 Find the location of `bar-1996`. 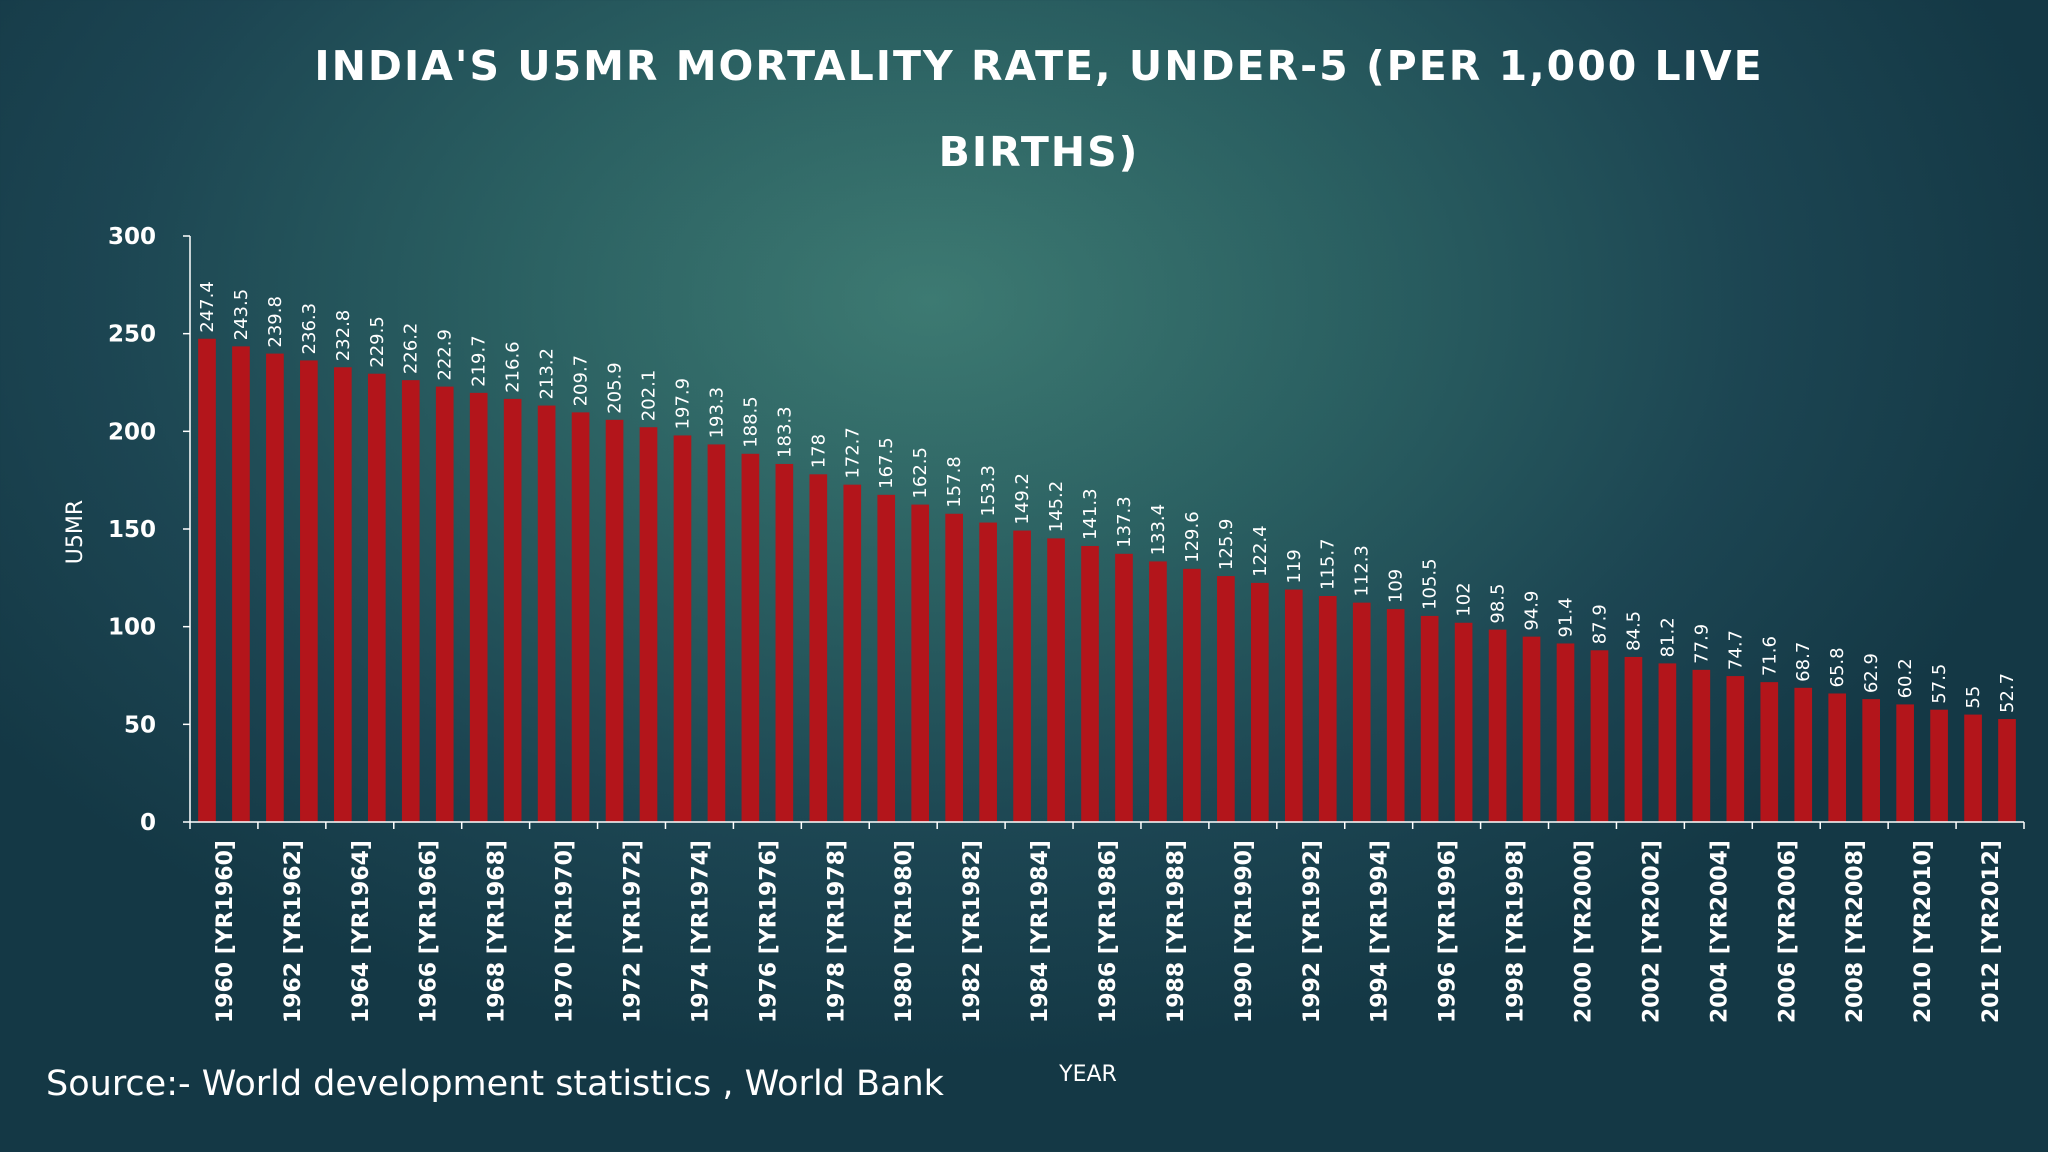

bar-1996 is located at coordinates (1429, 718).